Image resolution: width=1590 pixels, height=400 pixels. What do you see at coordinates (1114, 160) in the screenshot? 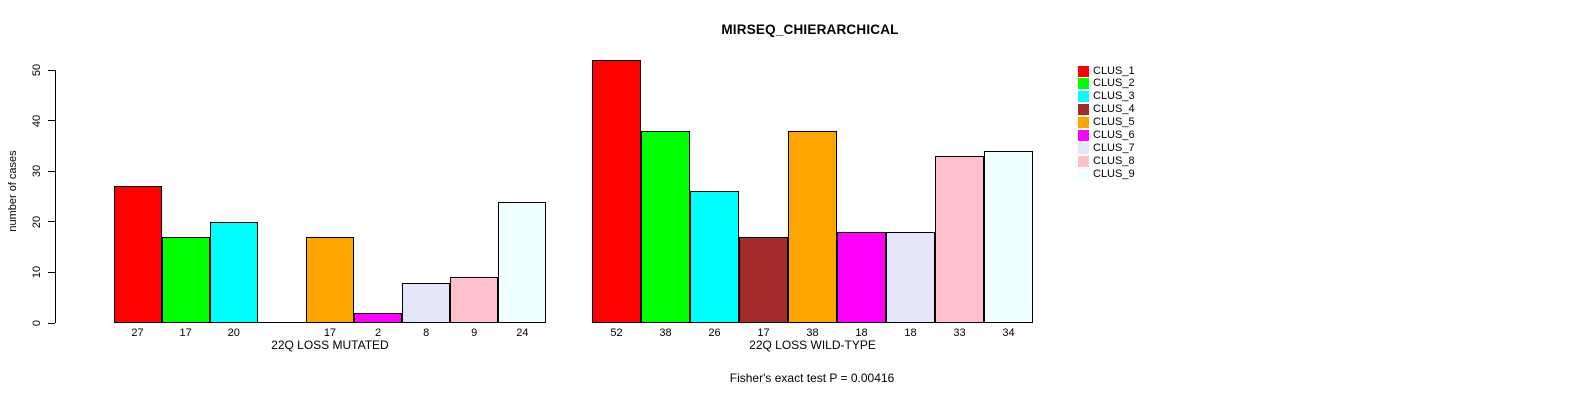
I see `legend-label: CLUS_8` at bounding box center [1114, 160].